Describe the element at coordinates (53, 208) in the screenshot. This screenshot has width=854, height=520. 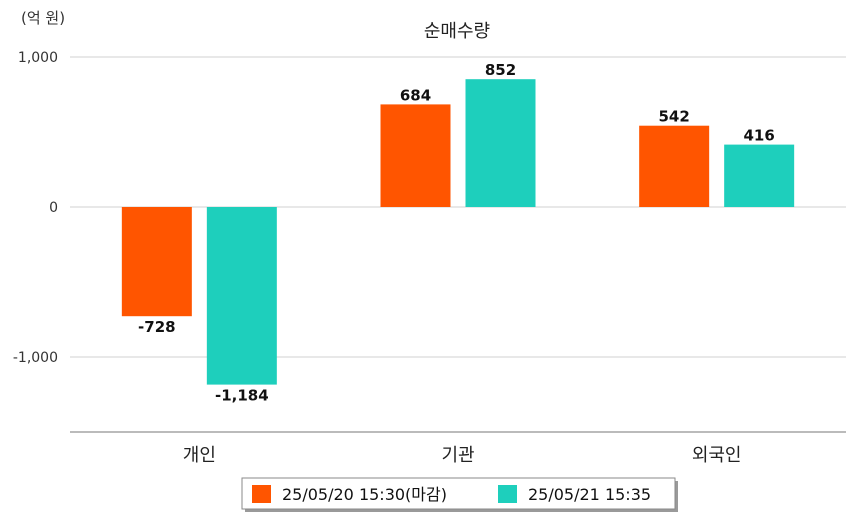
I see `y-tick-label: 0` at that location.